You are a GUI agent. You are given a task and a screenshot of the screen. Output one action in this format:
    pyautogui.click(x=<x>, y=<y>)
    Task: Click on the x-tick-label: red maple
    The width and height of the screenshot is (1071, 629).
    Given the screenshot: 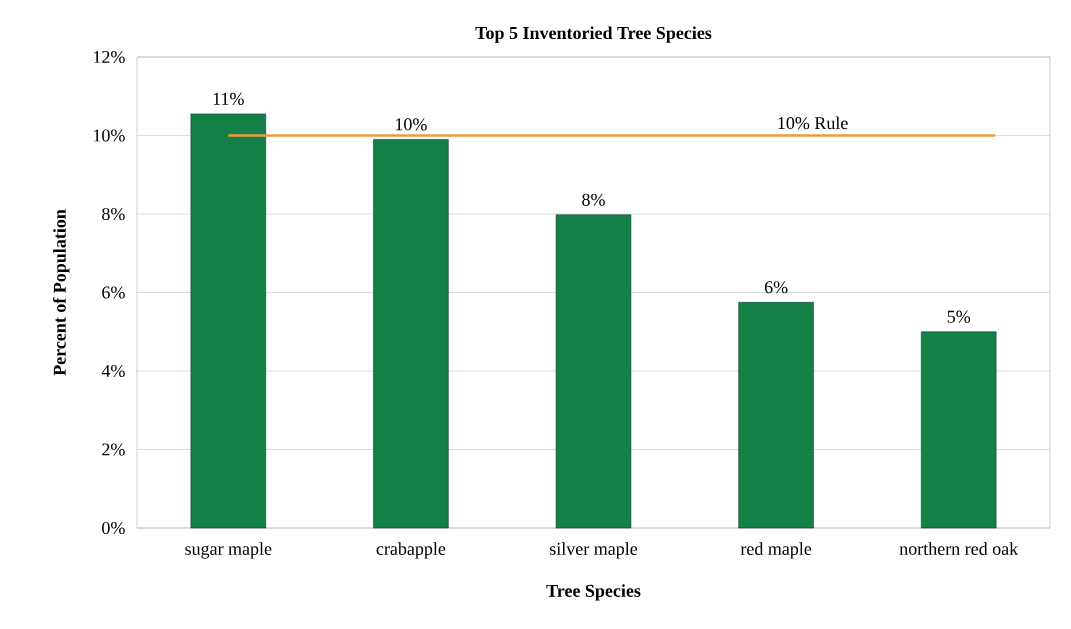 What is the action you would take?
    pyautogui.click(x=776, y=550)
    